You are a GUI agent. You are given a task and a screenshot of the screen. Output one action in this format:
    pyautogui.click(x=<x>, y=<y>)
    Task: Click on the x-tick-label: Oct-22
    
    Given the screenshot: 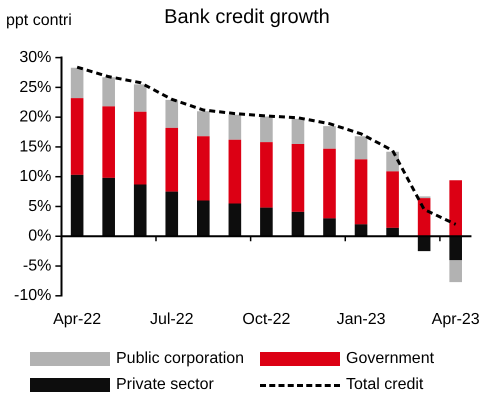 What is the action you would take?
    pyautogui.click(x=266, y=319)
    